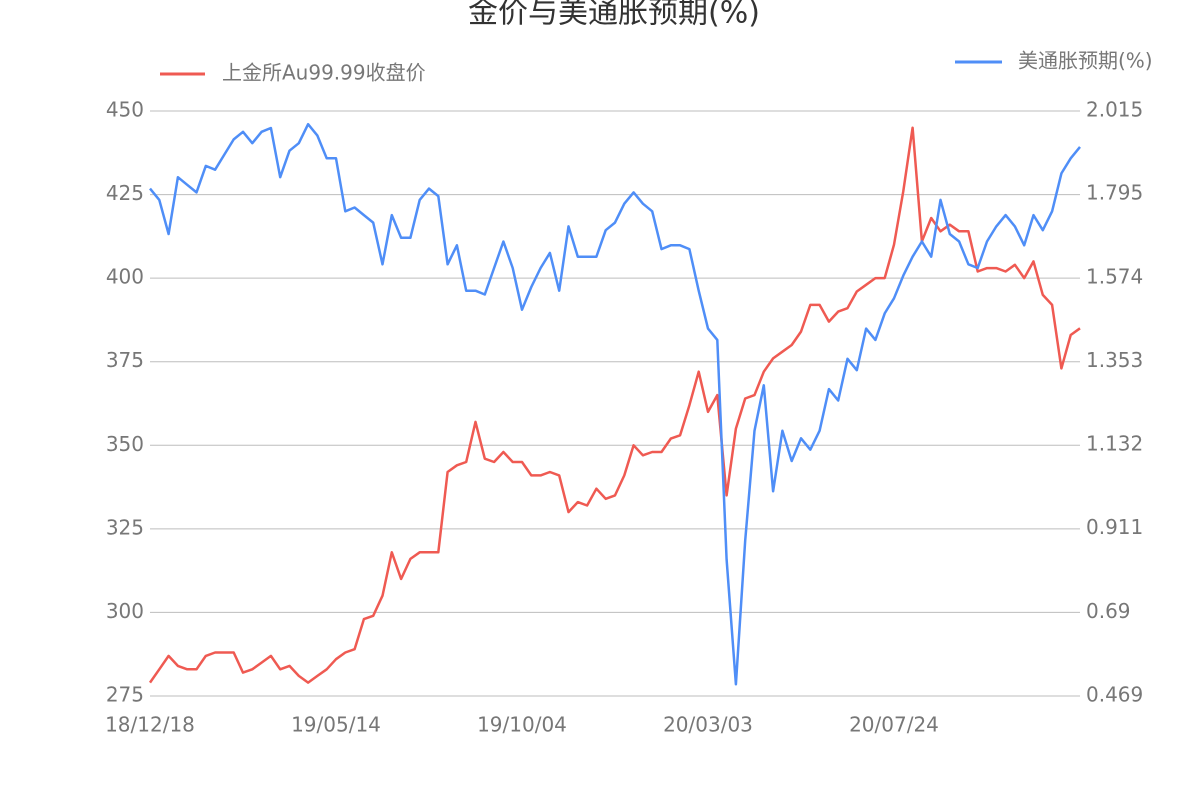  Describe the element at coordinates (614, 15) in the screenshot. I see `chart-title: 金价与美通胀预期(%)` at that location.